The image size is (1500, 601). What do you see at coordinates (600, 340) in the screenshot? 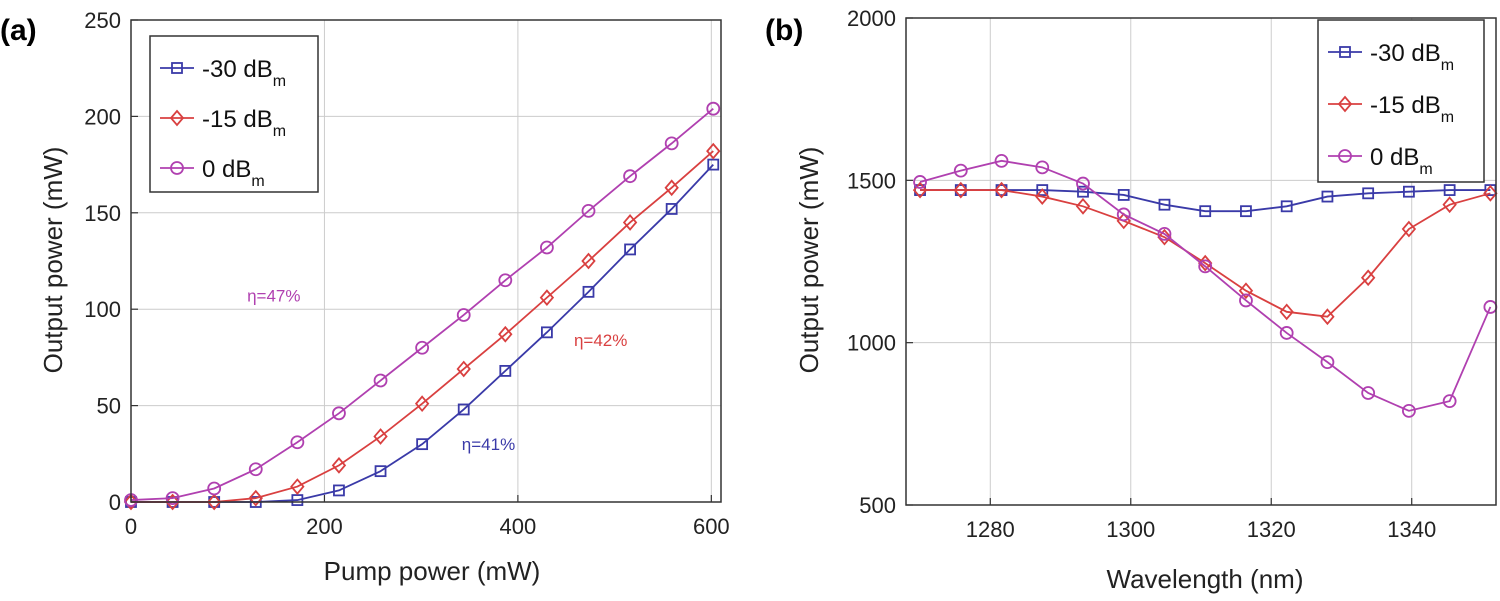
I see `efficiency-annotation: η=42%` at bounding box center [600, 340].